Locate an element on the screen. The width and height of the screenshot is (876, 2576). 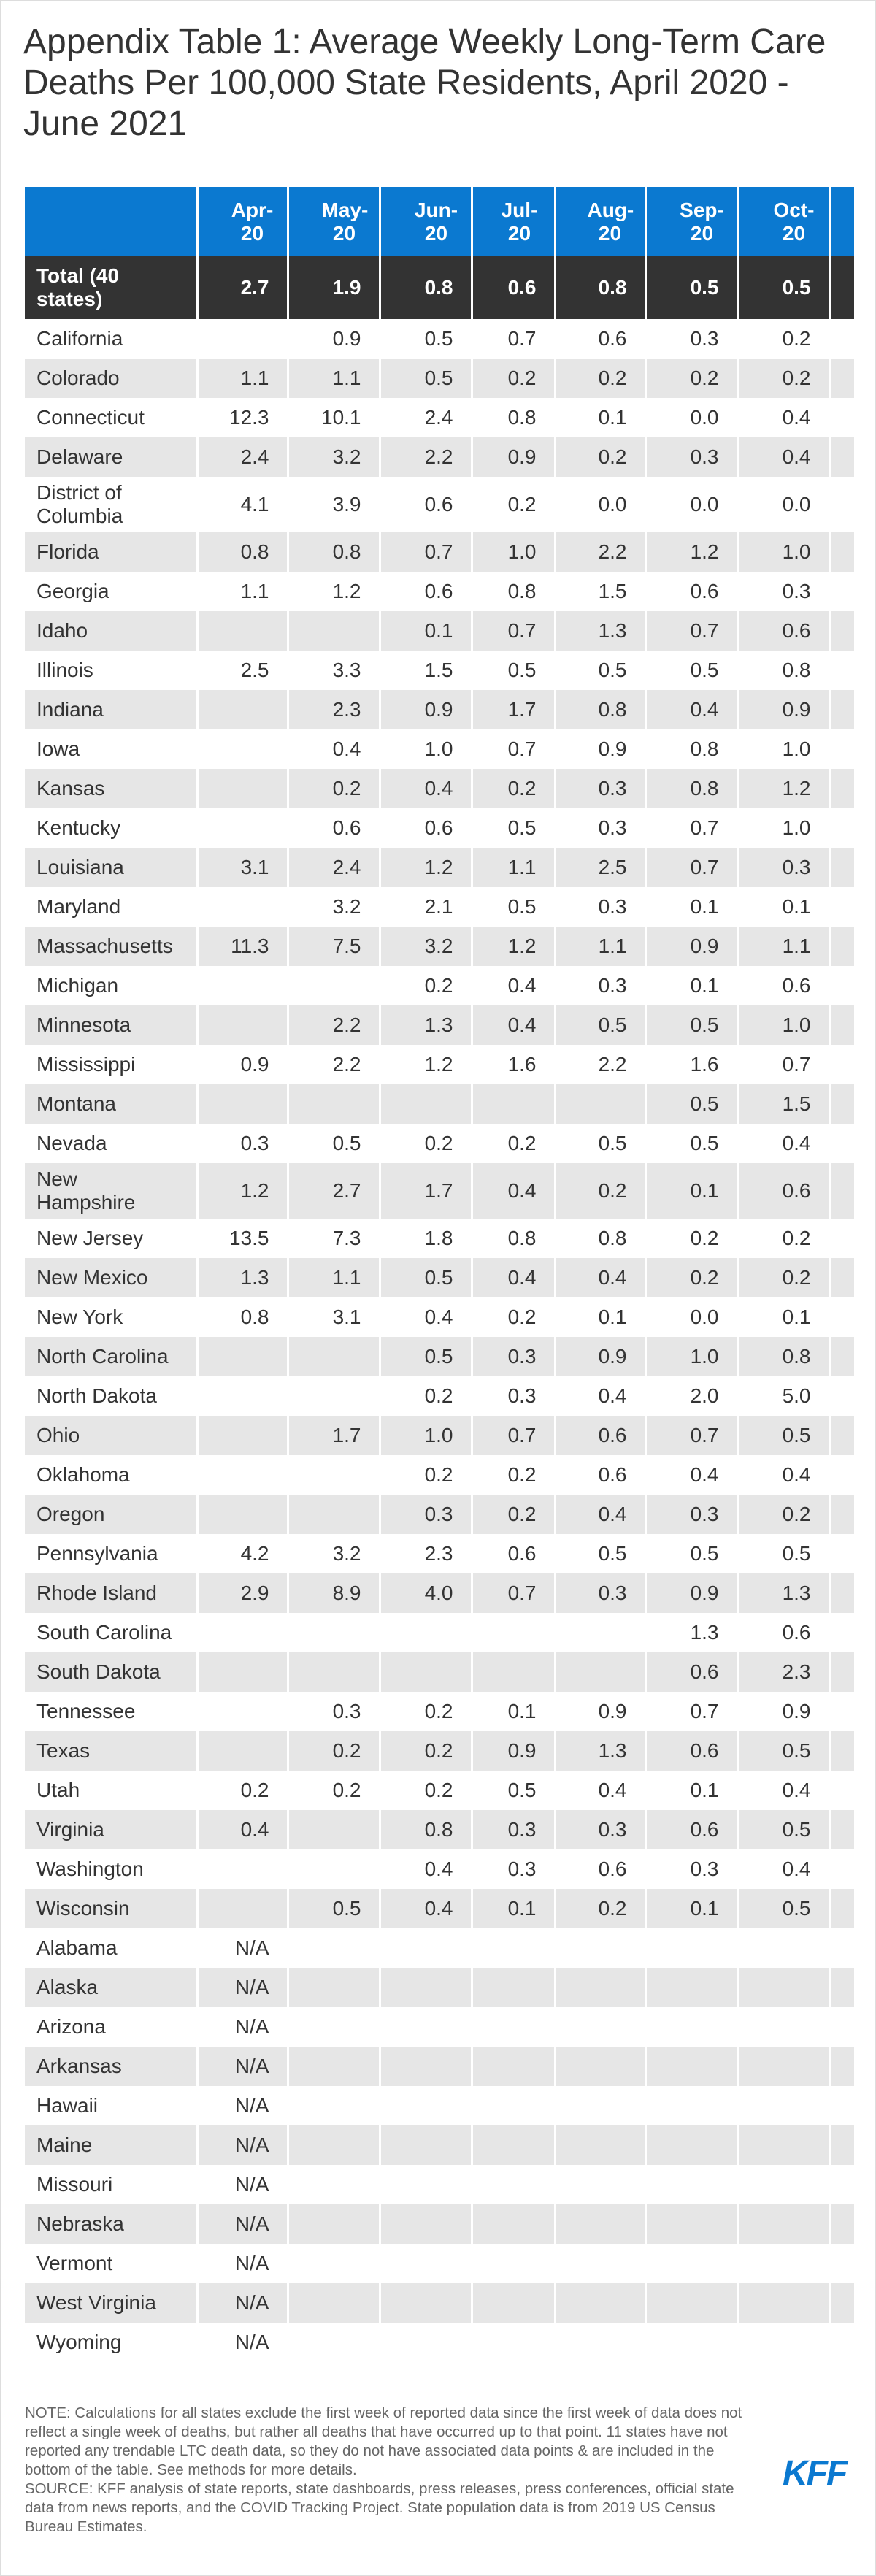
state-name: Mississippi is located at coordinates (86, 1064).